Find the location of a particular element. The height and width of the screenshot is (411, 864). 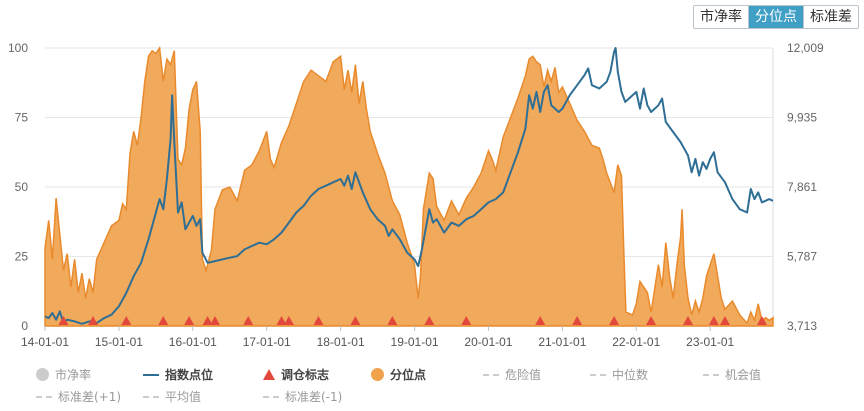

y-left-tick-label: 0 is located at coordinates (24, 326).